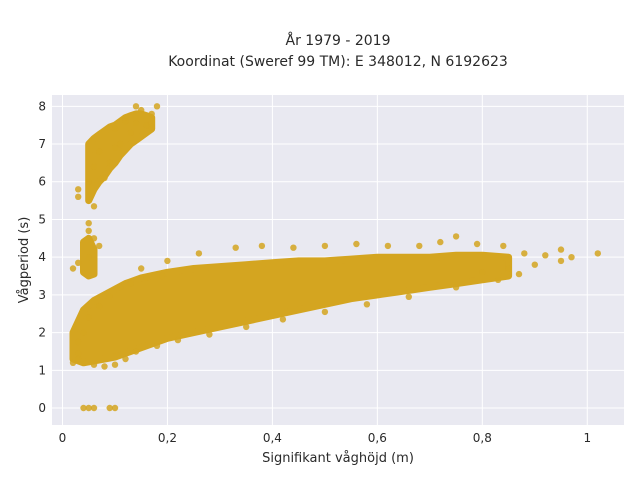  What do you see at coordinates (167, 438) in the screenshot?
I see `x-tick-label: 0,2` at bounding box center [167, 438].